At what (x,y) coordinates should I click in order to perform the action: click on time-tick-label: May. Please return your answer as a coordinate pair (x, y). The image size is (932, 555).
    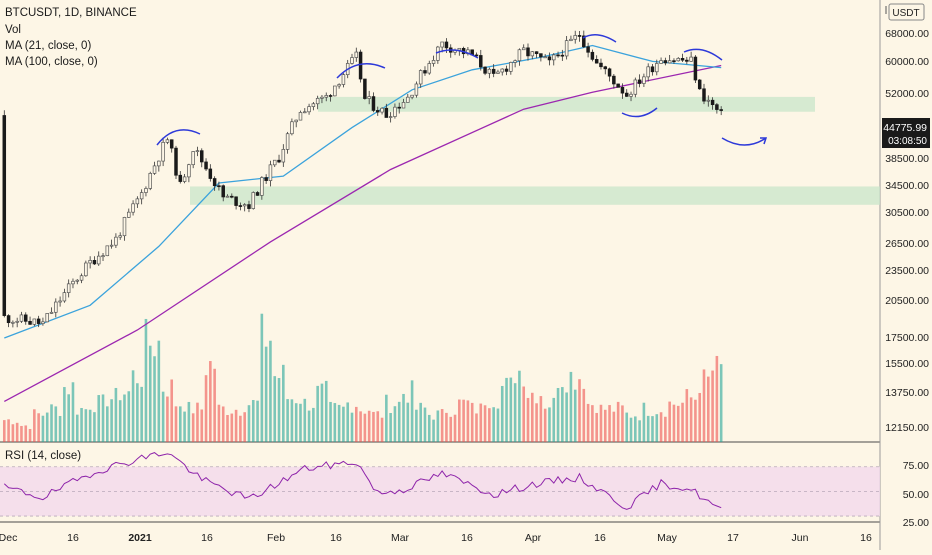
    Looking at the image, I should click on (667, 538).